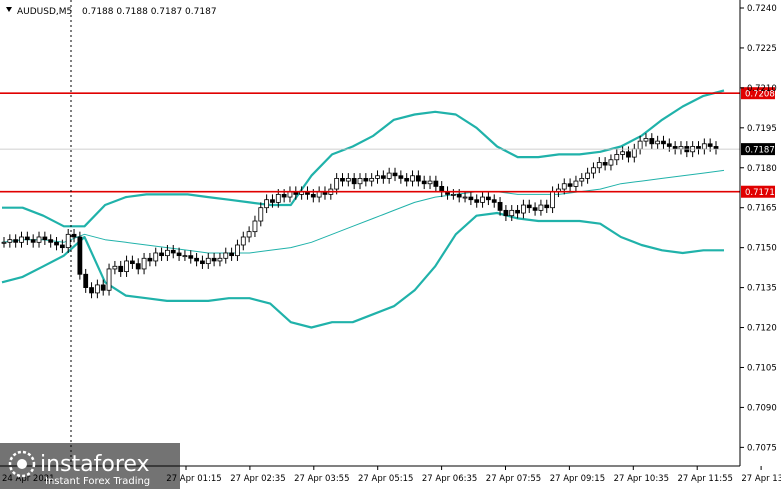 Image resolution: width=781 pixels, height=489 pixels. Describe the element at coordinates (449, 479) in the screenshot. I see `time-tick-label: 27 Apr 06:35` at that location.